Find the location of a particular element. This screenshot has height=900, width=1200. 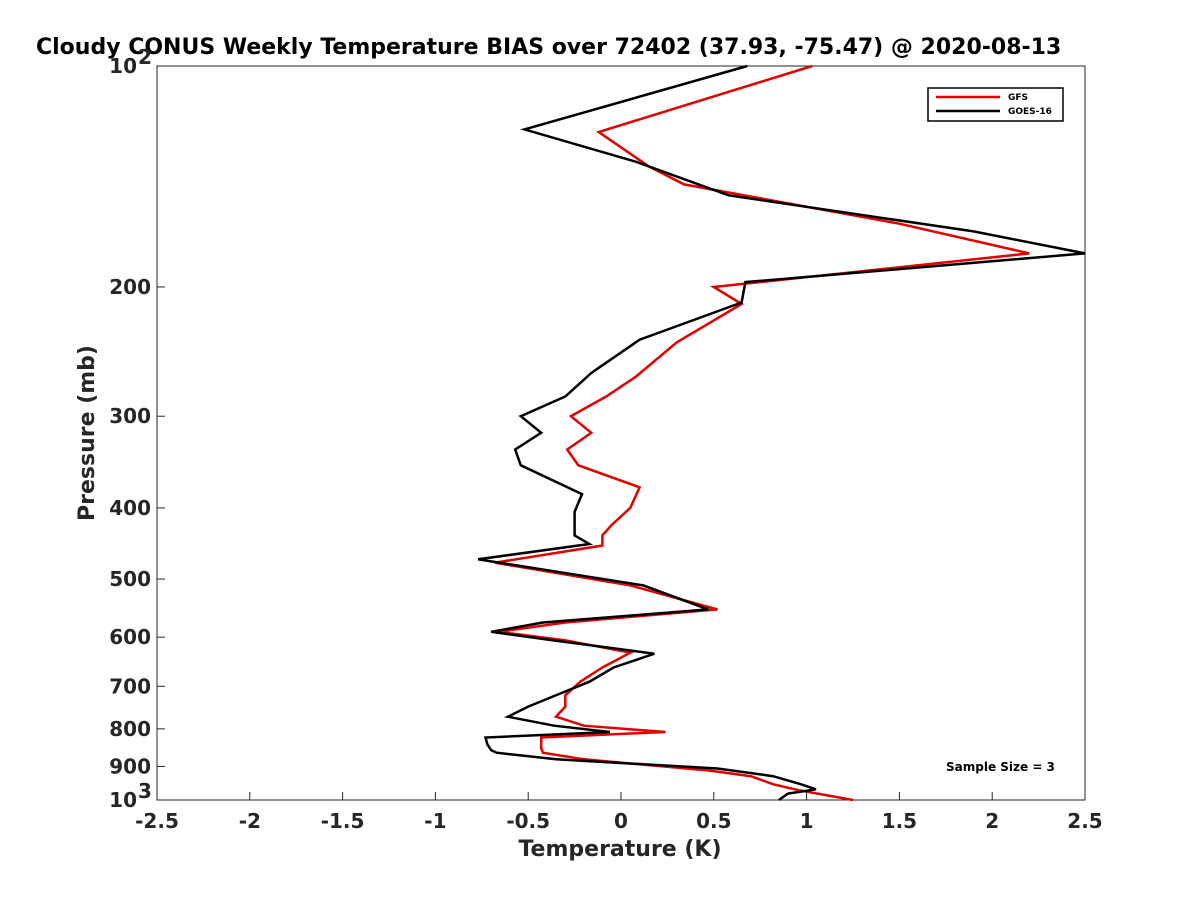

x-axis-label: Temperature (K) is located at coordinates (619, 849).